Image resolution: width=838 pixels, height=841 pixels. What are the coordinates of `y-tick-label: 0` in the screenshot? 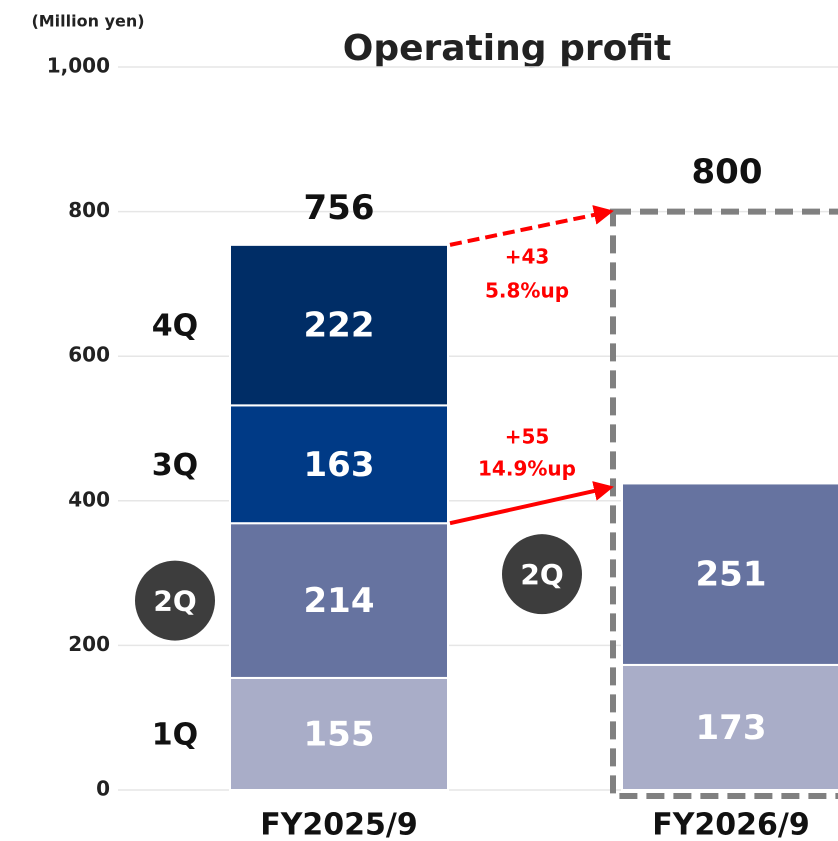 It's located at (103, 789).